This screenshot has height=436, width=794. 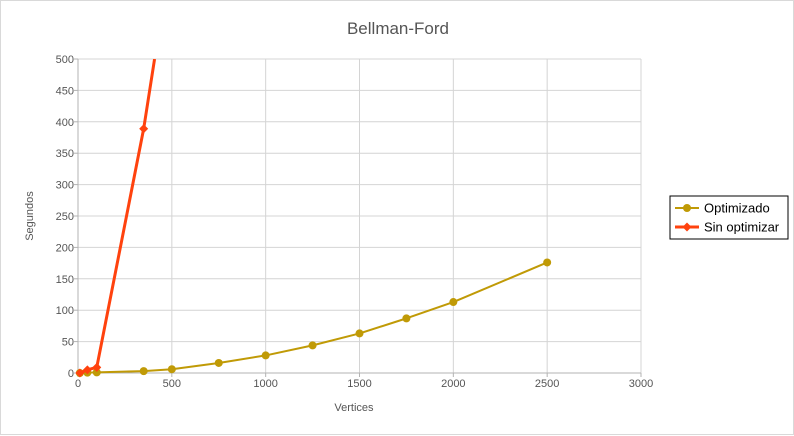 I want to click on y-tick-label: 250, so click(x=65, y=217).